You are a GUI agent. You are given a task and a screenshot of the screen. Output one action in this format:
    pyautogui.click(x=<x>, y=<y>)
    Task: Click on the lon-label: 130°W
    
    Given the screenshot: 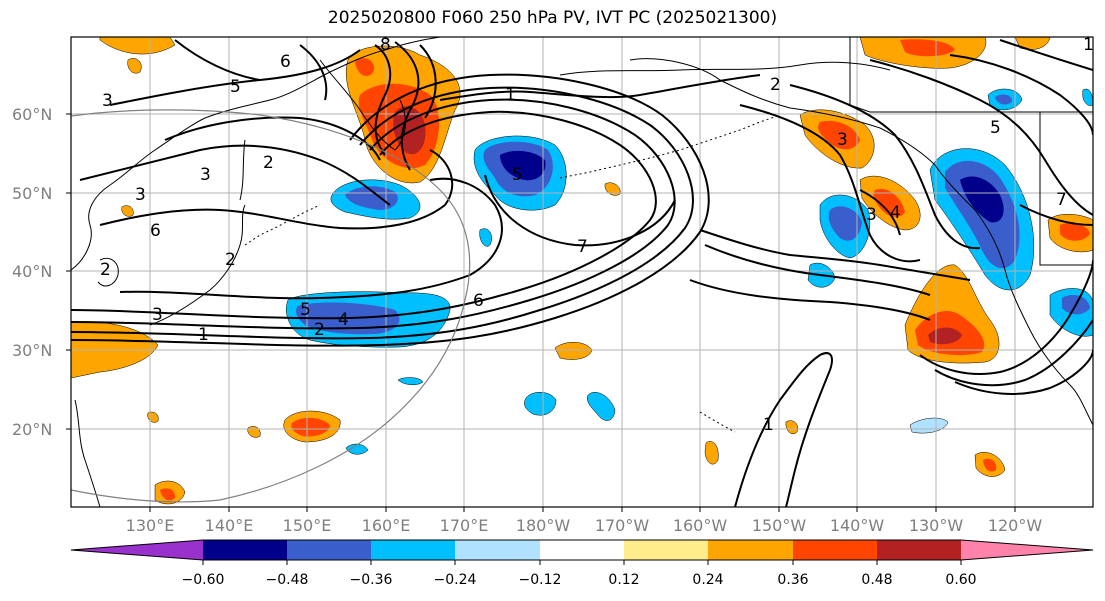 What is the action you would take?
    pyautogui.click(x=936, y=525)
    